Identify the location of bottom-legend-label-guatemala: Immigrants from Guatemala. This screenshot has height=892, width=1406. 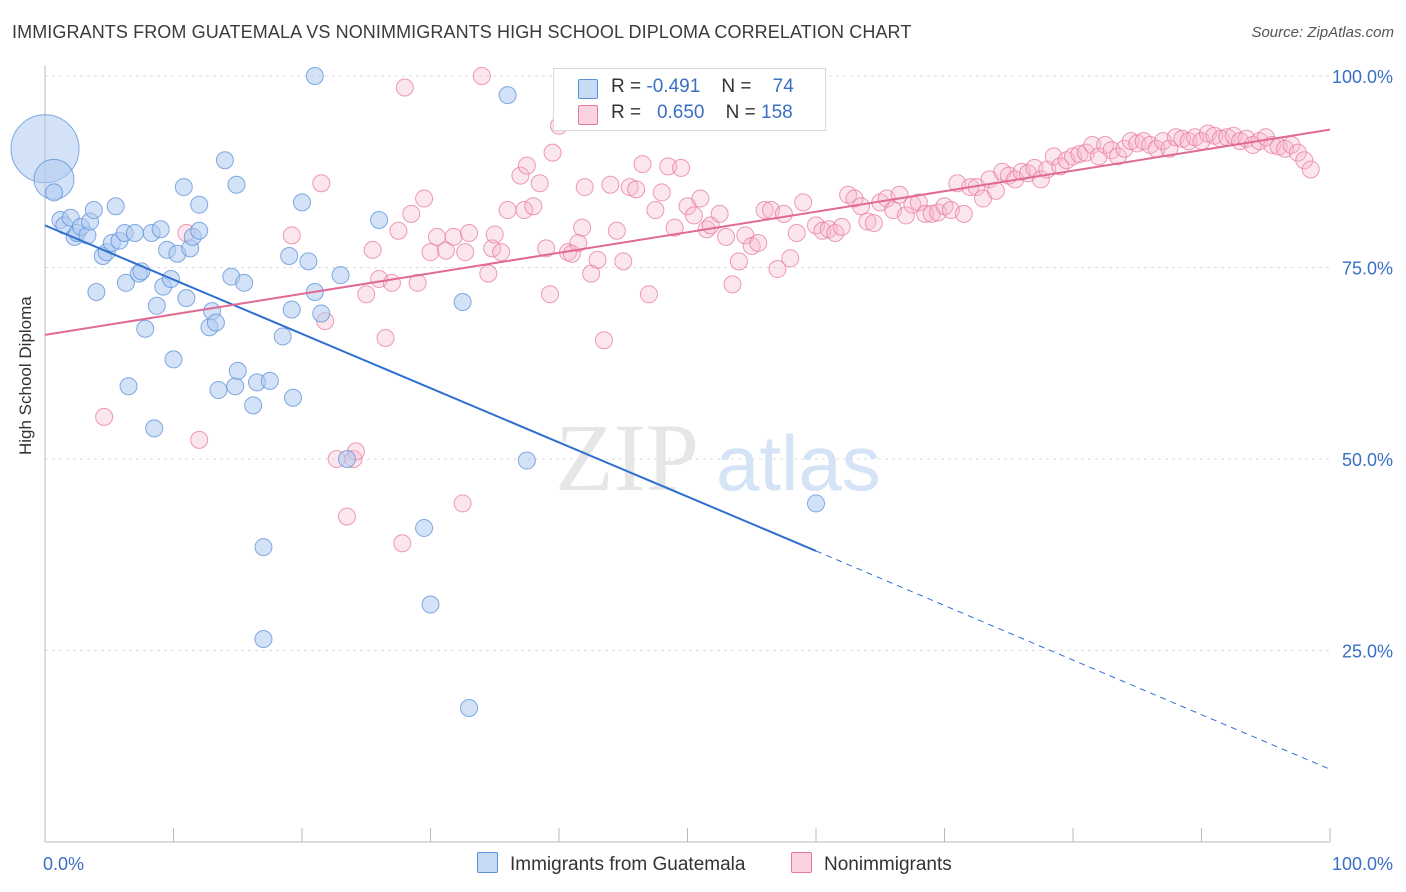
(628, 864).